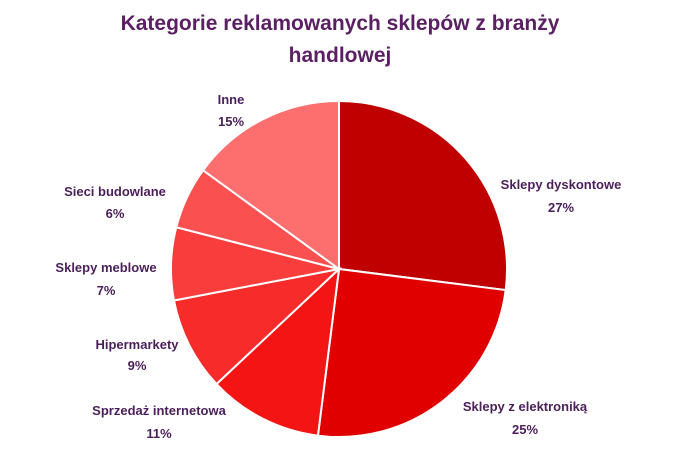 The height and width of the screenshot is (454, 680). What do you see at coordinates (137, 344) in the screenshot?
I see `slice-label-4: Hipermarkety` at bounding box center [137, 344].